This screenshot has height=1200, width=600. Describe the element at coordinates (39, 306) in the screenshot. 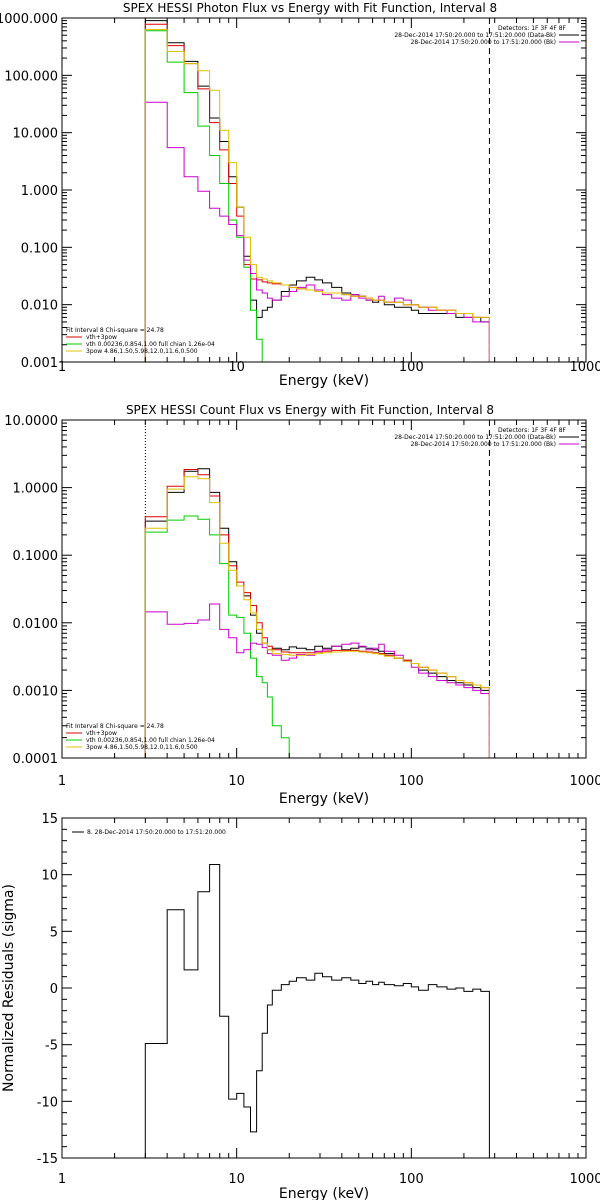

I see `y-tick-label: 0.010` at that location.